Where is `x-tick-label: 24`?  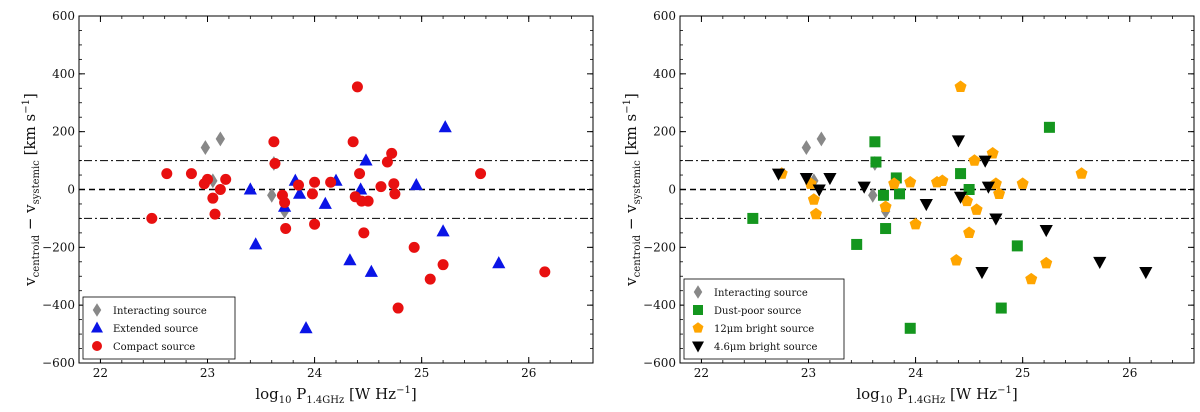
x-tick-label: 24 is located at coordinates (916, 373).